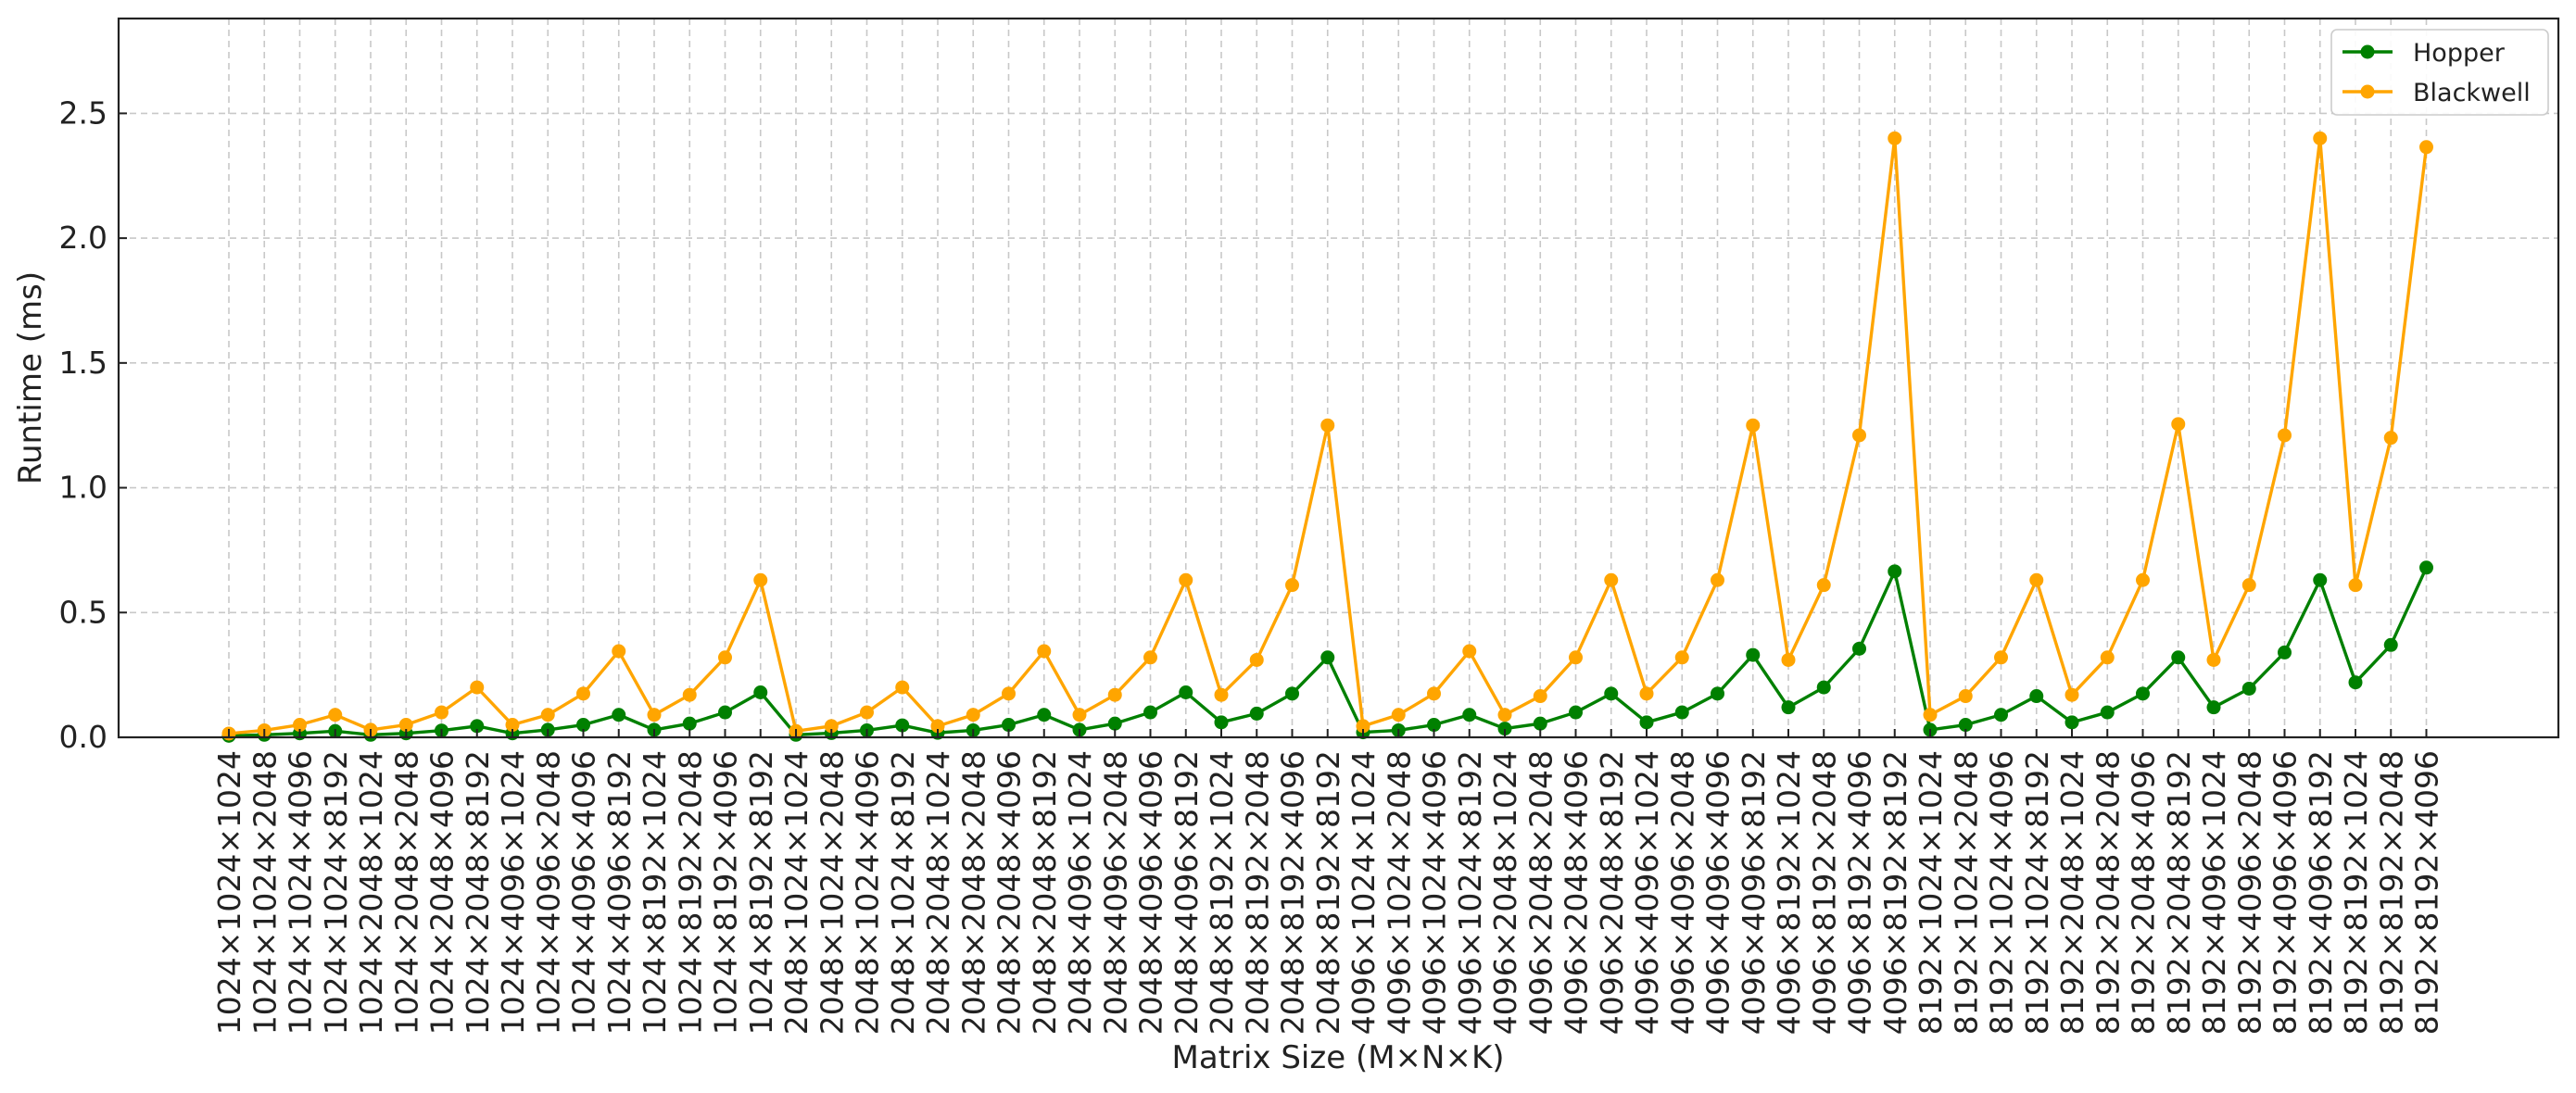 This screenshot has height=1093, width=2576. I want to click on x-tick-label: 1024×4096×2048, so click(548, 892).